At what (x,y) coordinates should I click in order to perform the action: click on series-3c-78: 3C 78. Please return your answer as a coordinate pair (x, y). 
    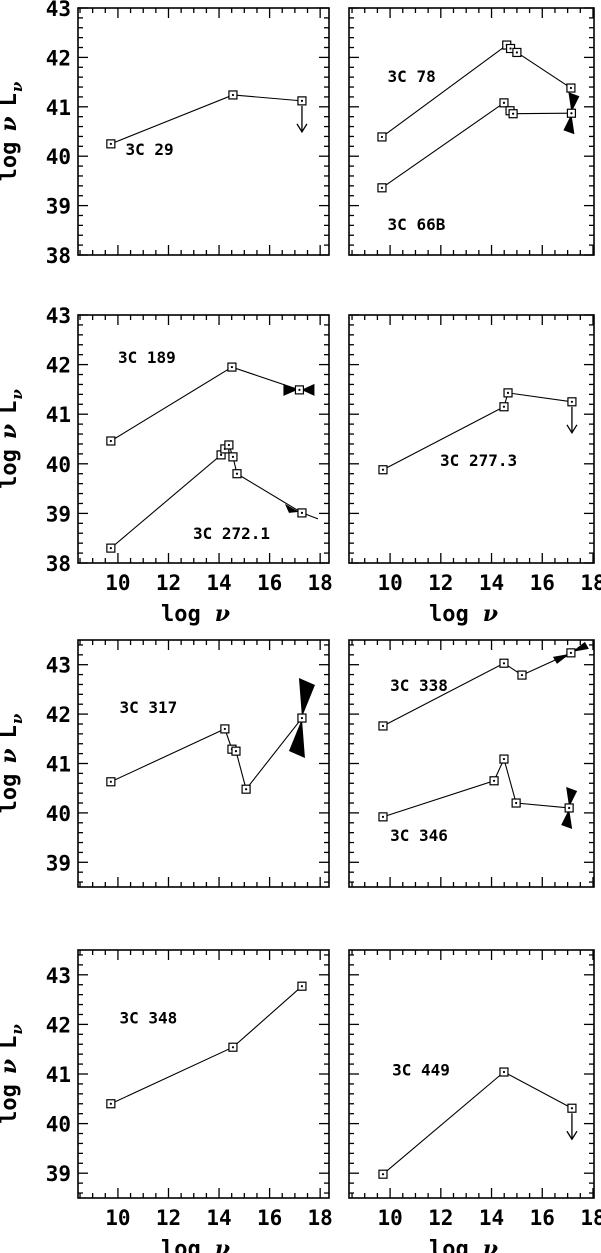
    Looking at the image, I should click on (476, 91).